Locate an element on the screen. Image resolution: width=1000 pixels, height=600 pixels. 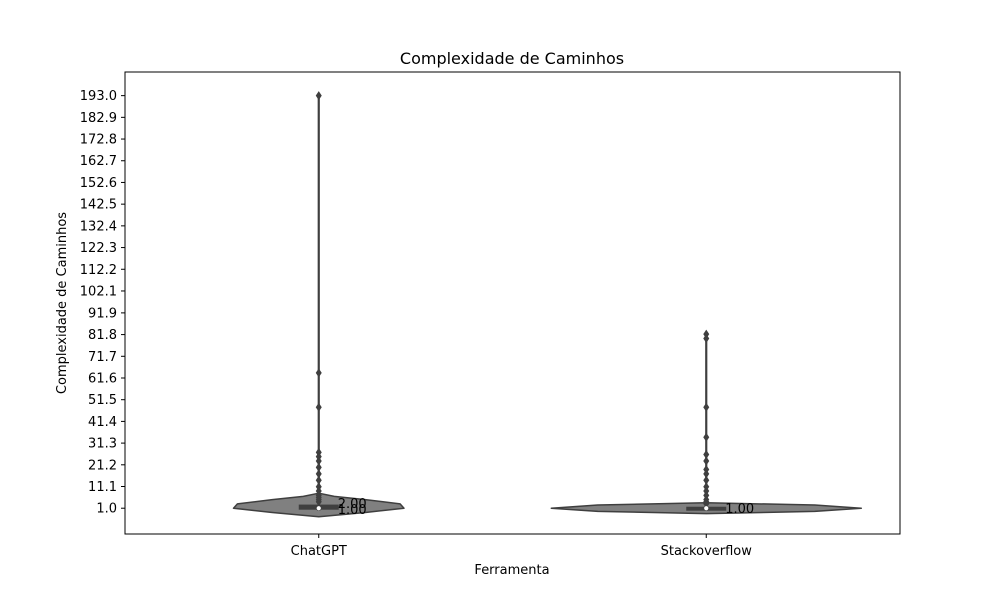
y-tick-label: 71.7 is located at coordinates (102, 357).